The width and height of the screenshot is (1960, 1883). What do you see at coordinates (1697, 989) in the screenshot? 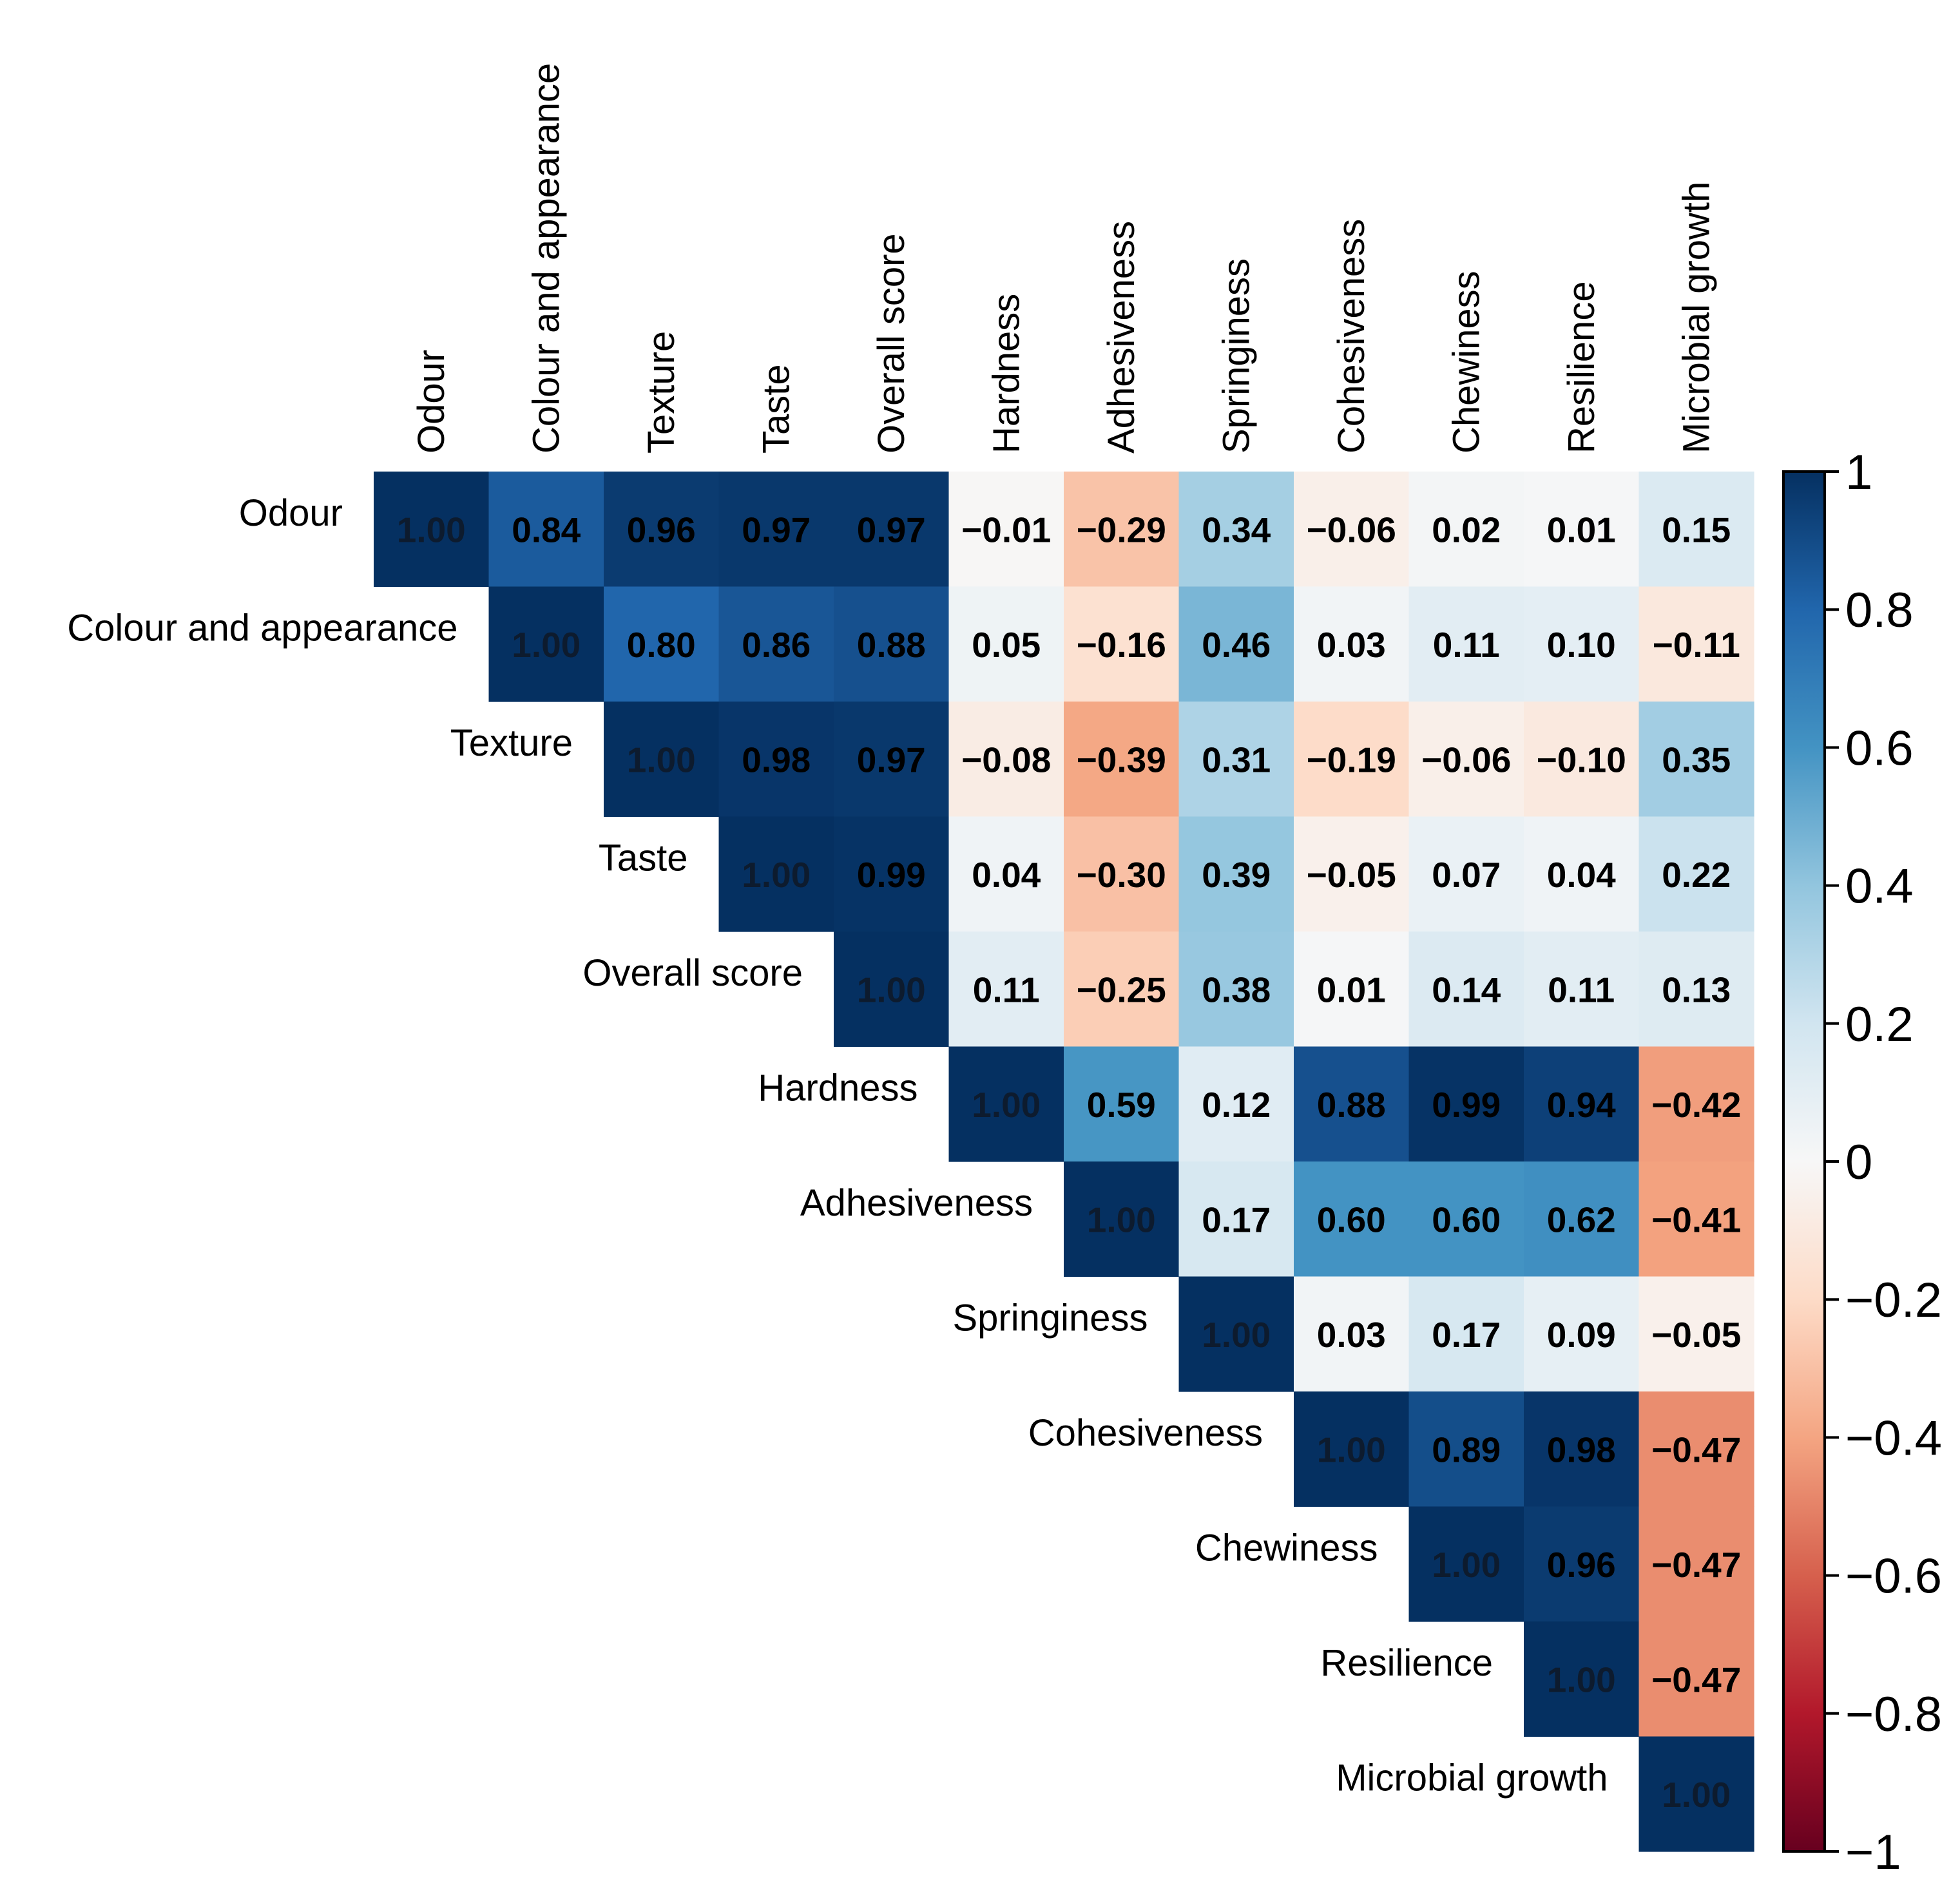
I see `cell-value-label: 0.13` at bounding box center [1697, 989].